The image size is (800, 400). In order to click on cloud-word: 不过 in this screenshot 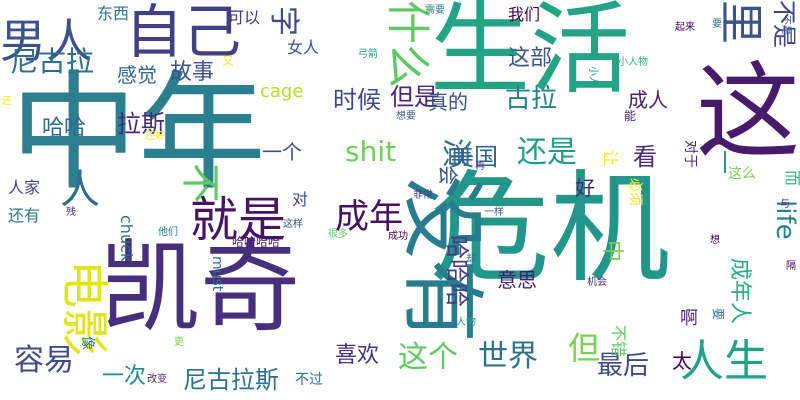, I will do `click(309, 380)`.